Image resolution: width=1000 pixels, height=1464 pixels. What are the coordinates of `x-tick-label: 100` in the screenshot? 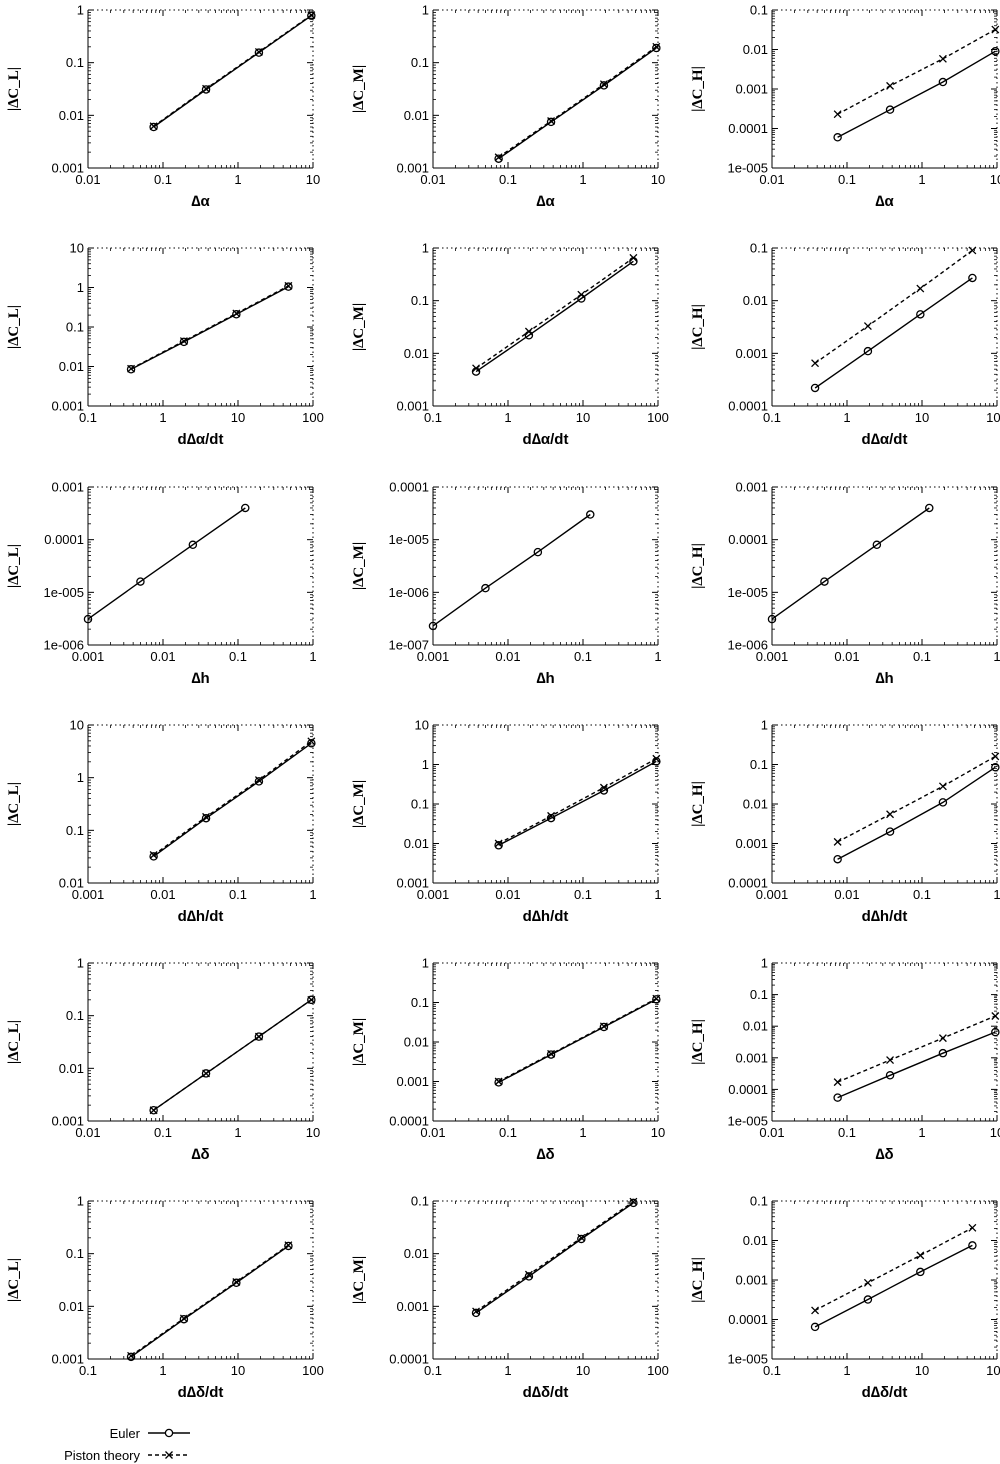 It's located at (313, 417).